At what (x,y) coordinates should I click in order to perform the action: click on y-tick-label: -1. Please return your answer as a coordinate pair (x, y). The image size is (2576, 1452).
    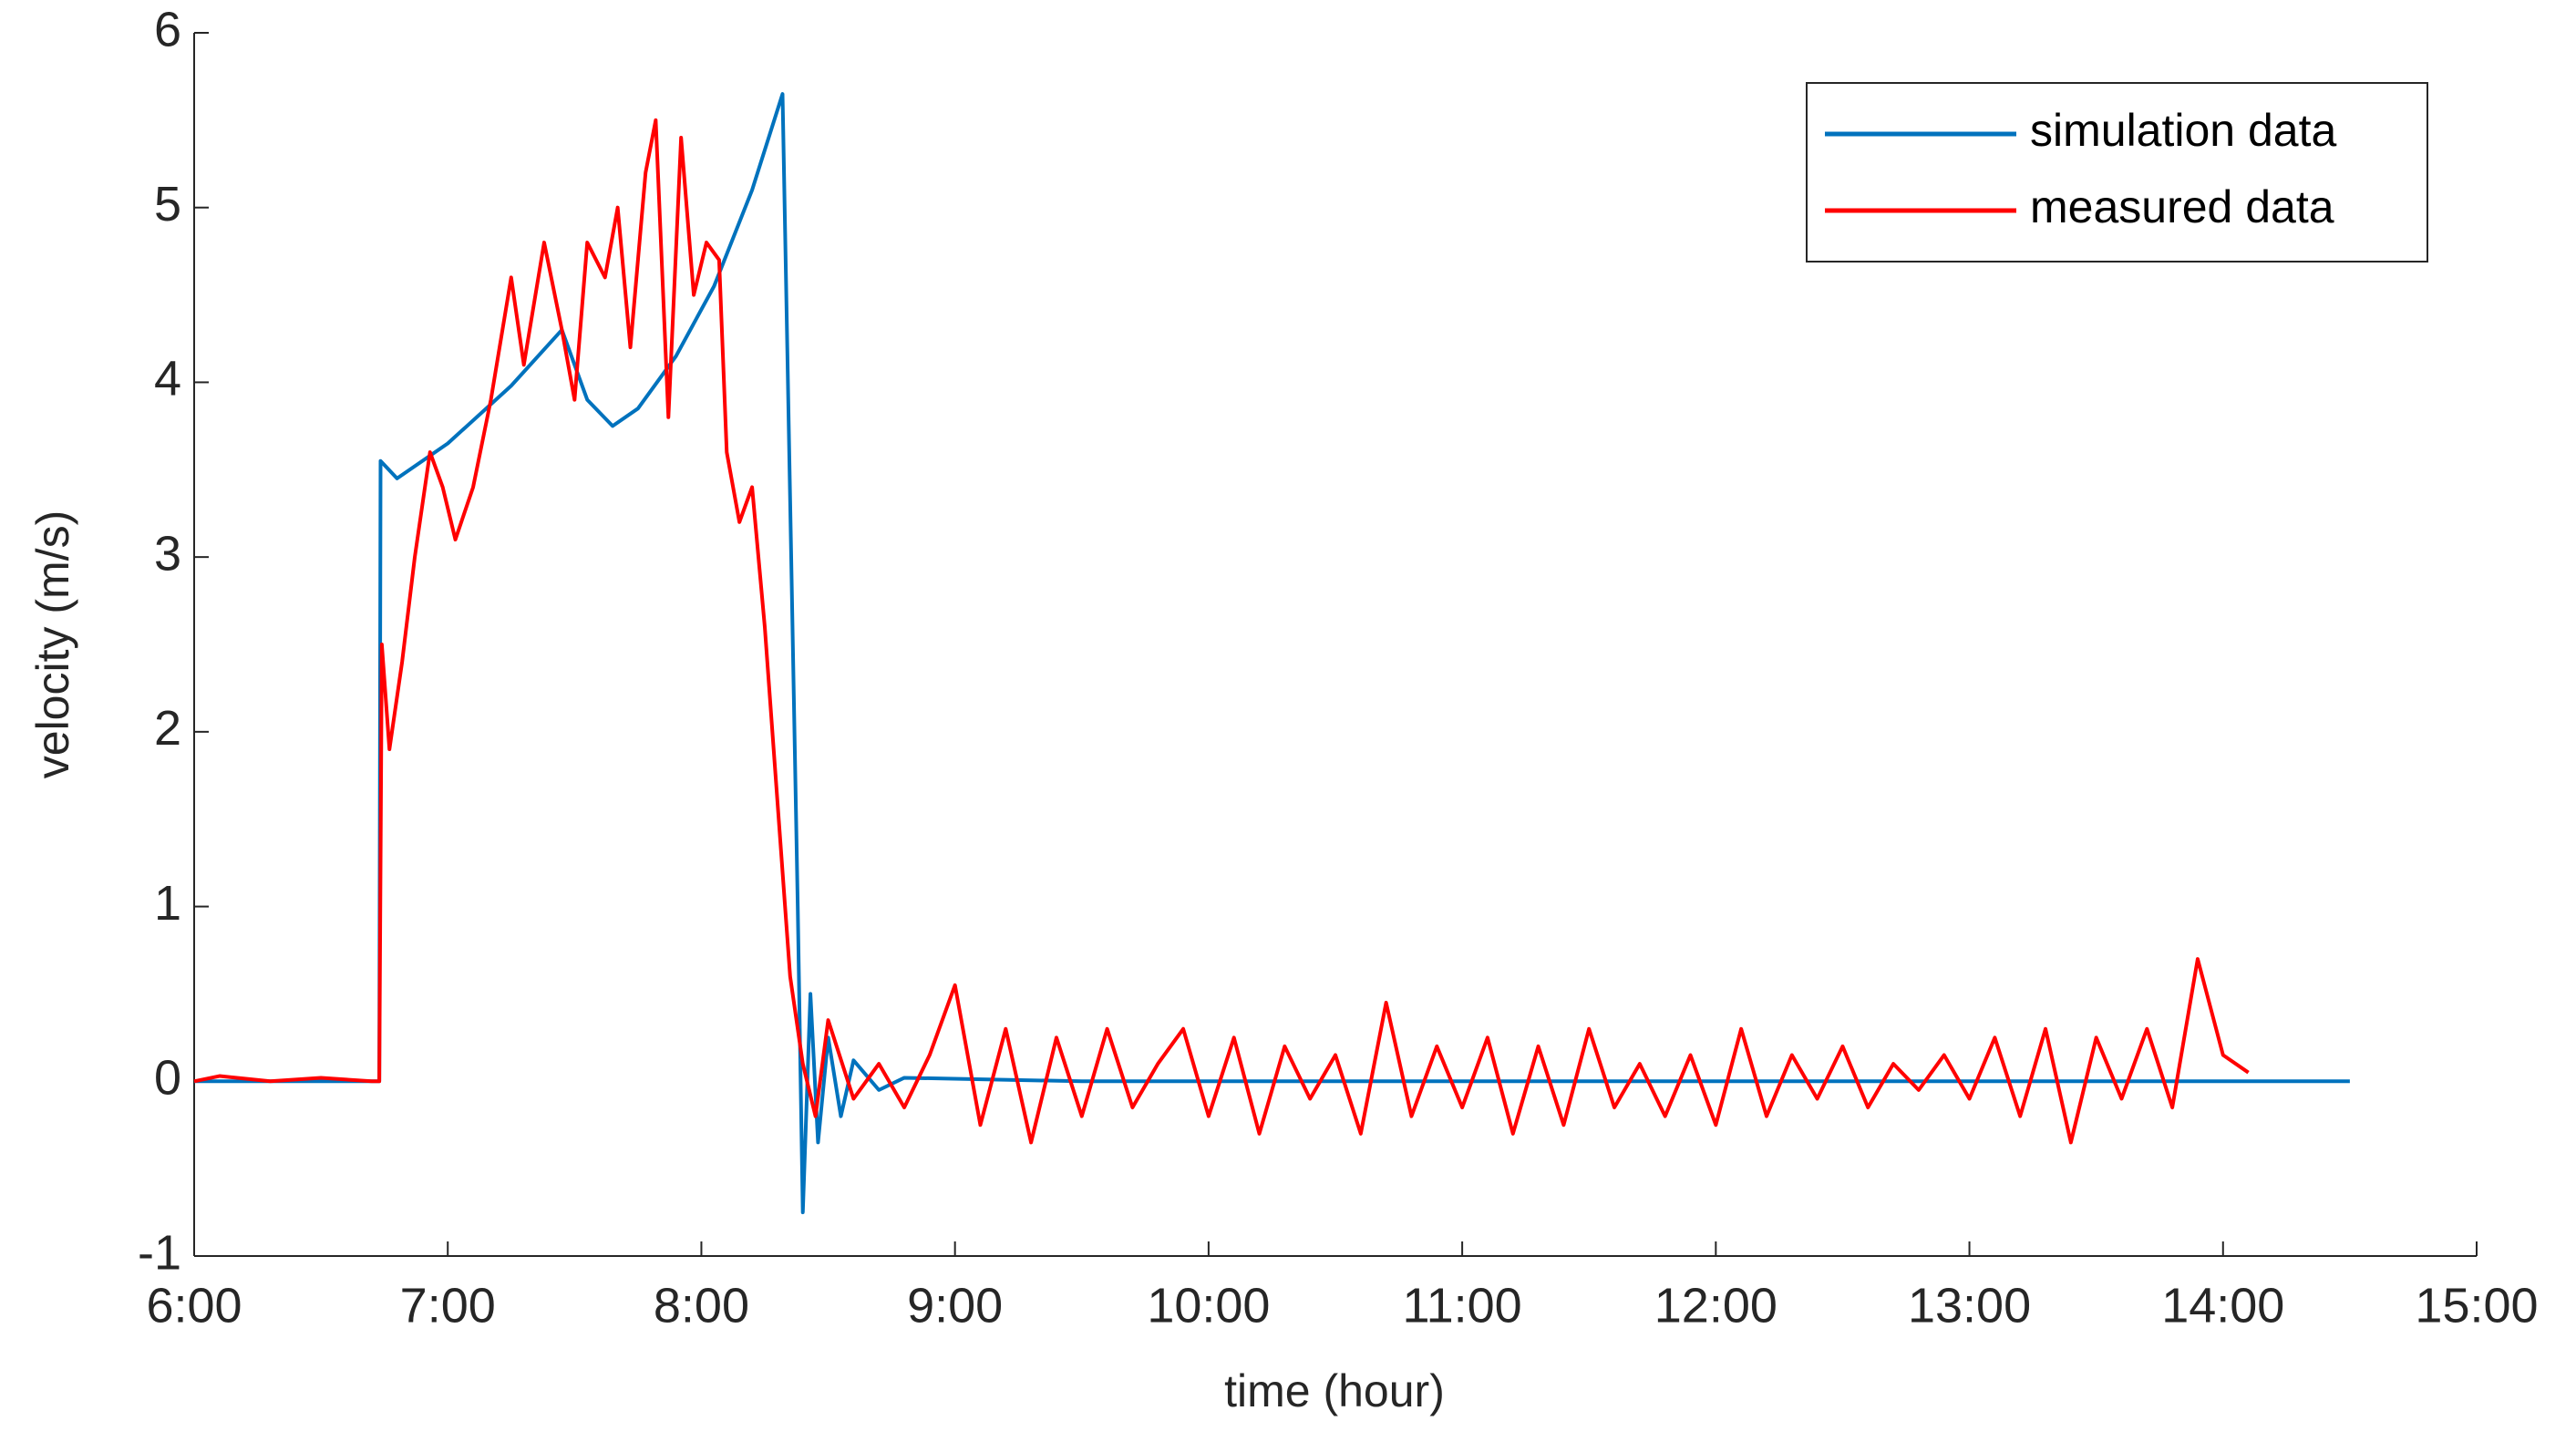
    Looking at the image, I should click on (159, 1252).